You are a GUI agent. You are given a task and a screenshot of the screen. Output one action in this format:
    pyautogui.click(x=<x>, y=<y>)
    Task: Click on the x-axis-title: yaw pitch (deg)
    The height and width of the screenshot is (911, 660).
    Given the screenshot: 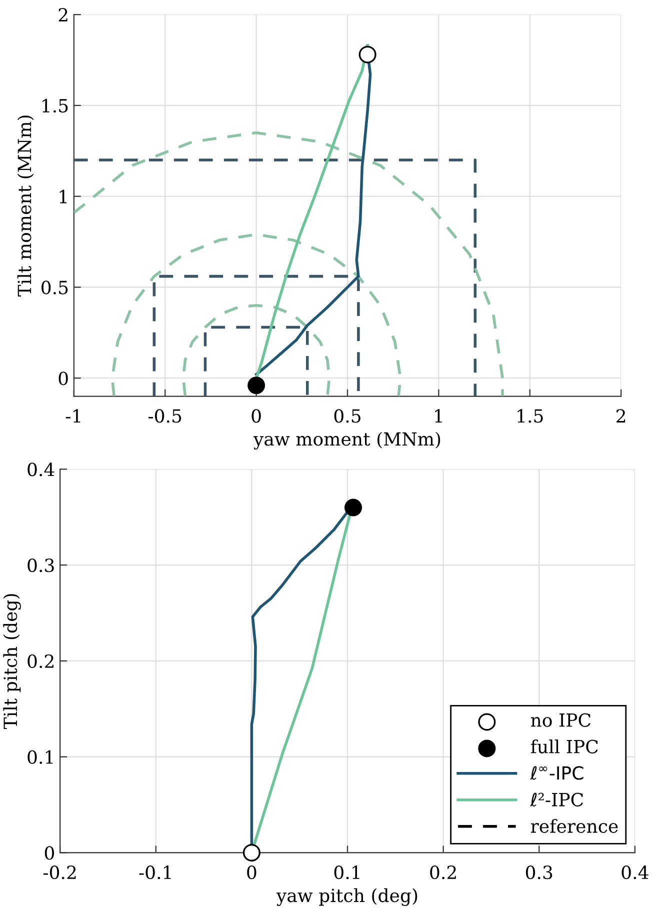 What is the action you would take?
    pyautogui.click(x=347, y=897)
    